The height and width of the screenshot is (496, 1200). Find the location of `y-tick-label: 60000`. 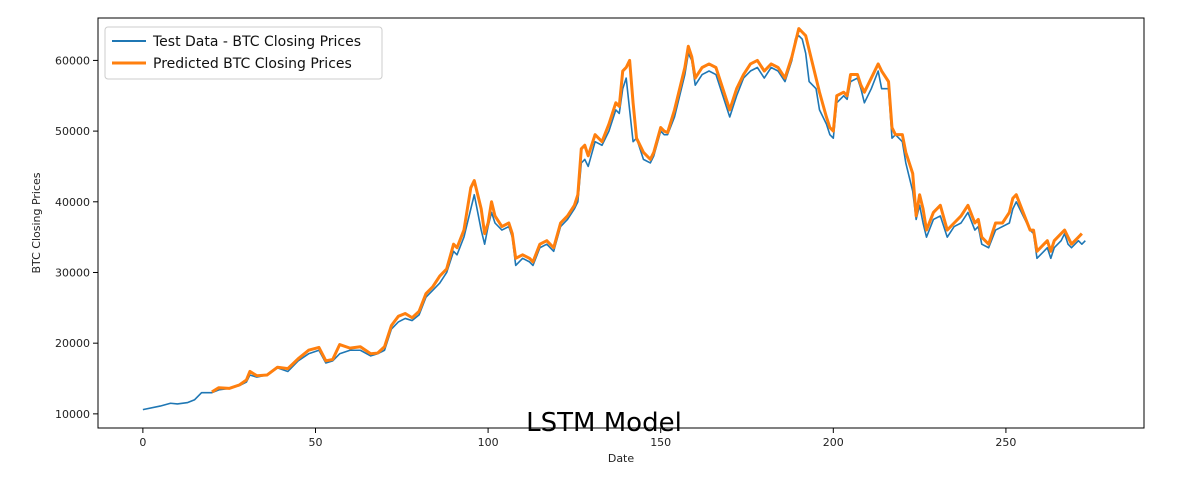

y-tick-label: 60000 is located at coordinates (72, 60).